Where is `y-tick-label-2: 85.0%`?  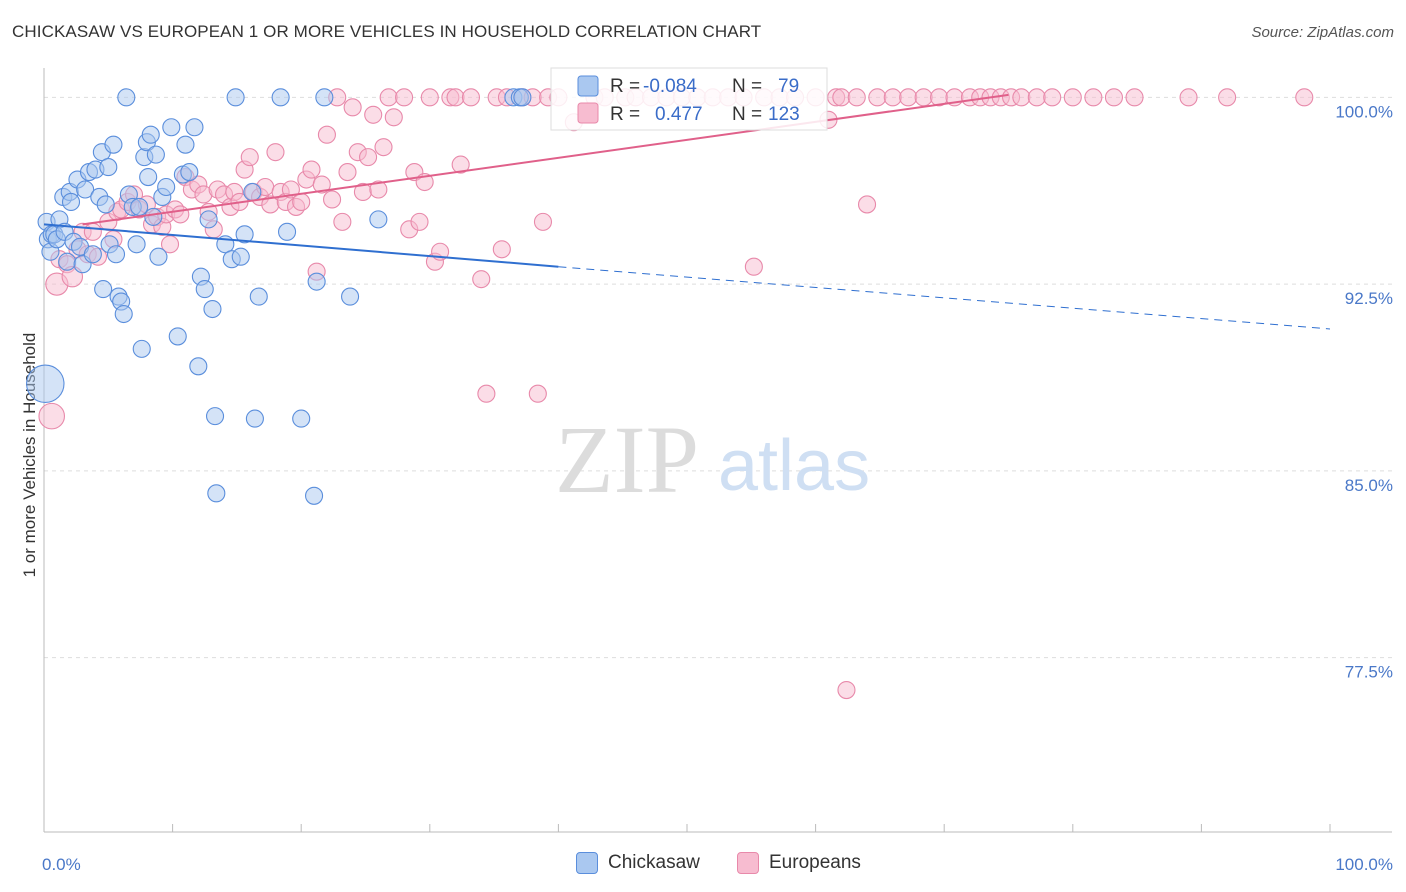 y-tick-label-2: 85.0% is located at coordinates (1369, 485).